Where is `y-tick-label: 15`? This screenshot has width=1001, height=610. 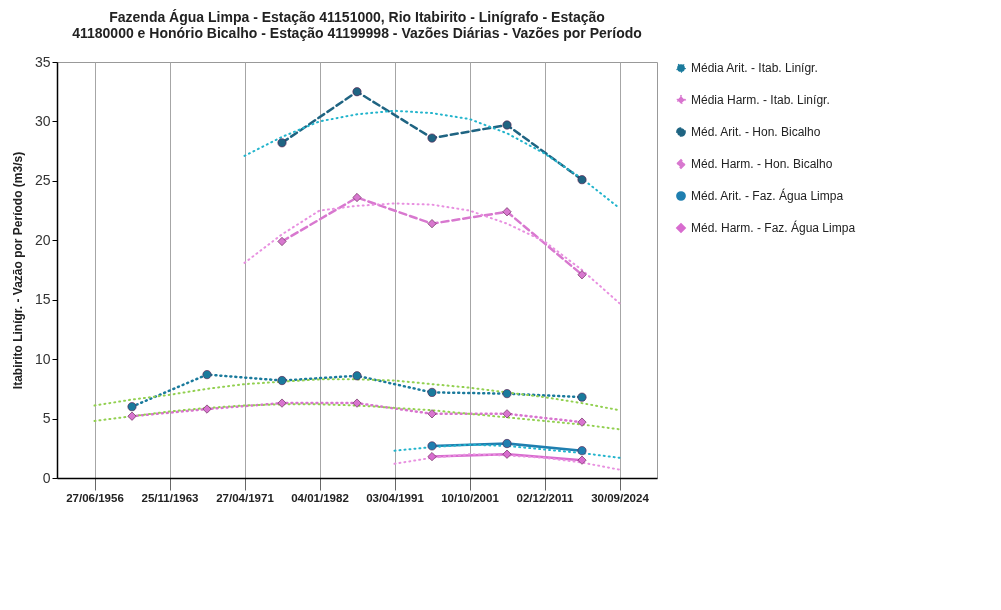 y-tick-label: 15 is located at coordinates (42, 299).